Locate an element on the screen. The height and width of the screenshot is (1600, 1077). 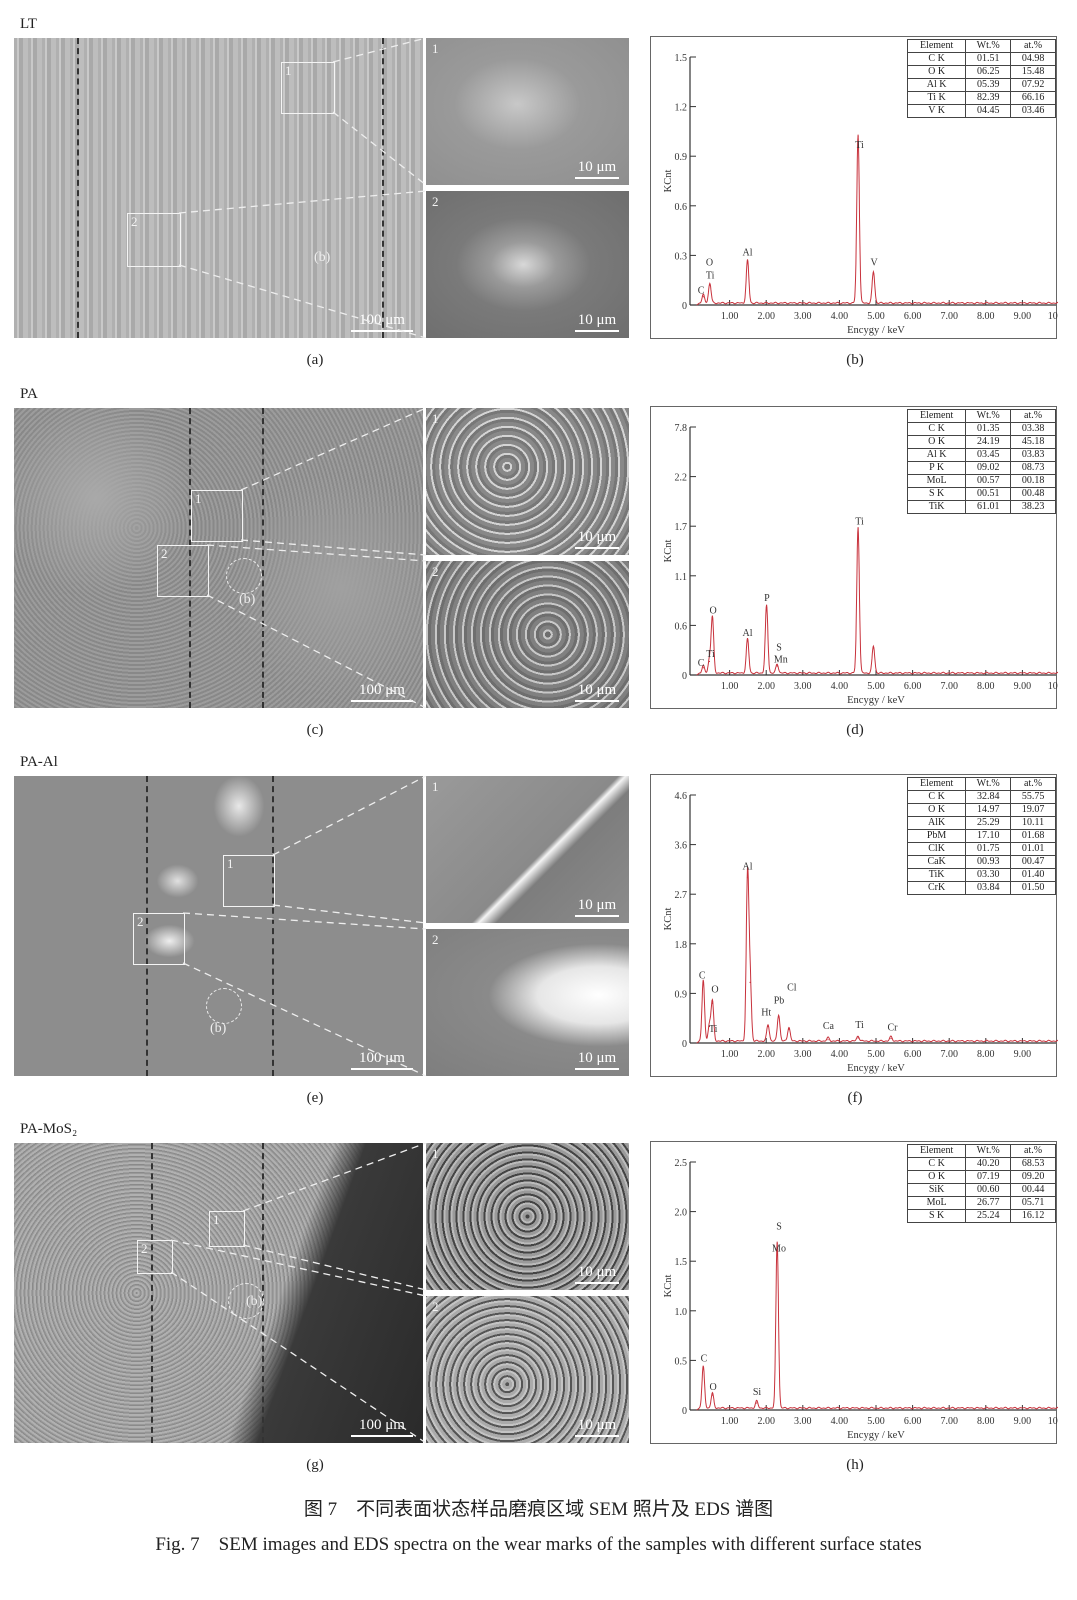
sample-label: PA-MoS₂ is located at coordinates (49, 1129).